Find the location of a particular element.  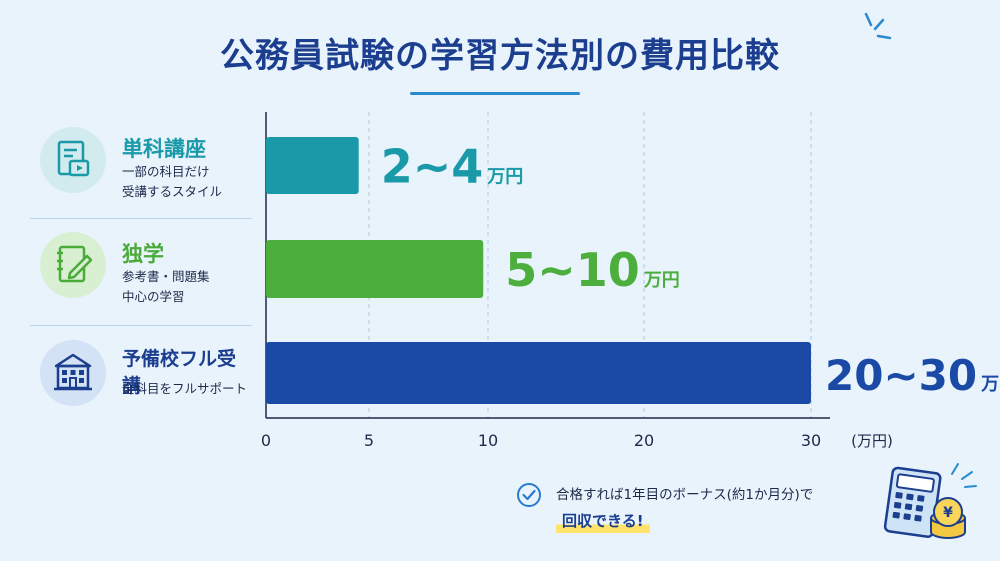

note-line-2: 回収できる! is located at coordinates (603, 521).